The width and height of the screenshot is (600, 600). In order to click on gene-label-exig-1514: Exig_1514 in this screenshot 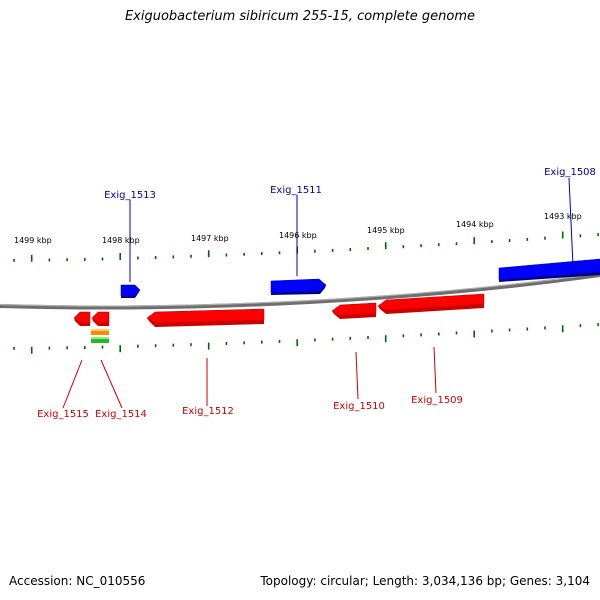, I will do `click(121, 414)`.